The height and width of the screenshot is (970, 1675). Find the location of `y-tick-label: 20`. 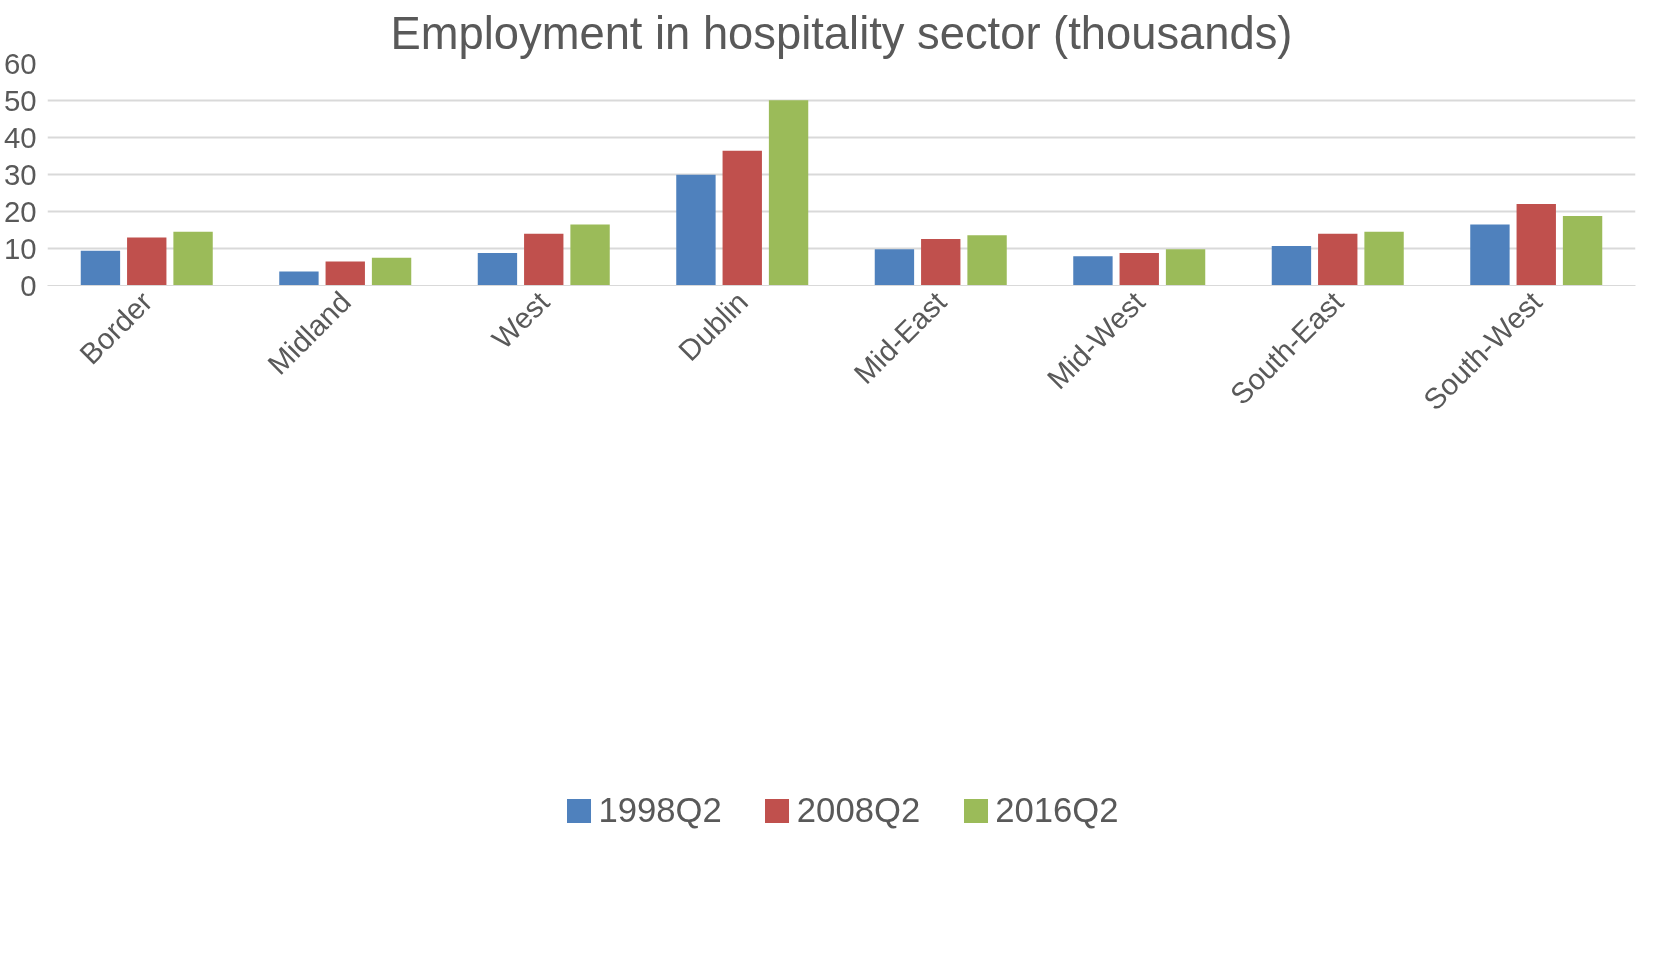

y-tick-label: 20 is located at coordinates (20, 211).